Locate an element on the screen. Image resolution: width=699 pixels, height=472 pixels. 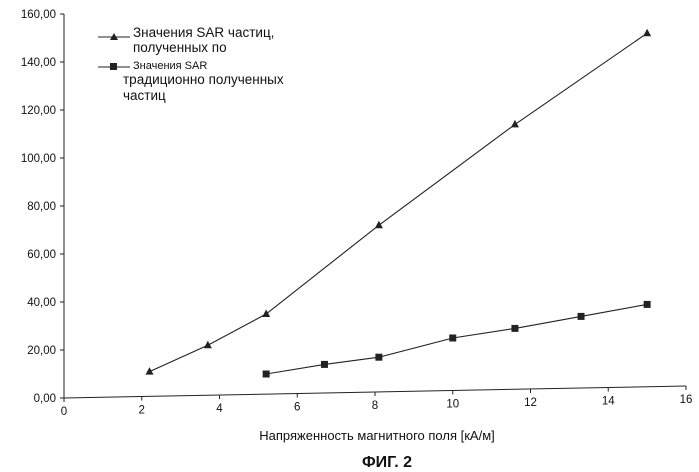
y-tick-label: 20,00 is located at coordinates (41, 351).